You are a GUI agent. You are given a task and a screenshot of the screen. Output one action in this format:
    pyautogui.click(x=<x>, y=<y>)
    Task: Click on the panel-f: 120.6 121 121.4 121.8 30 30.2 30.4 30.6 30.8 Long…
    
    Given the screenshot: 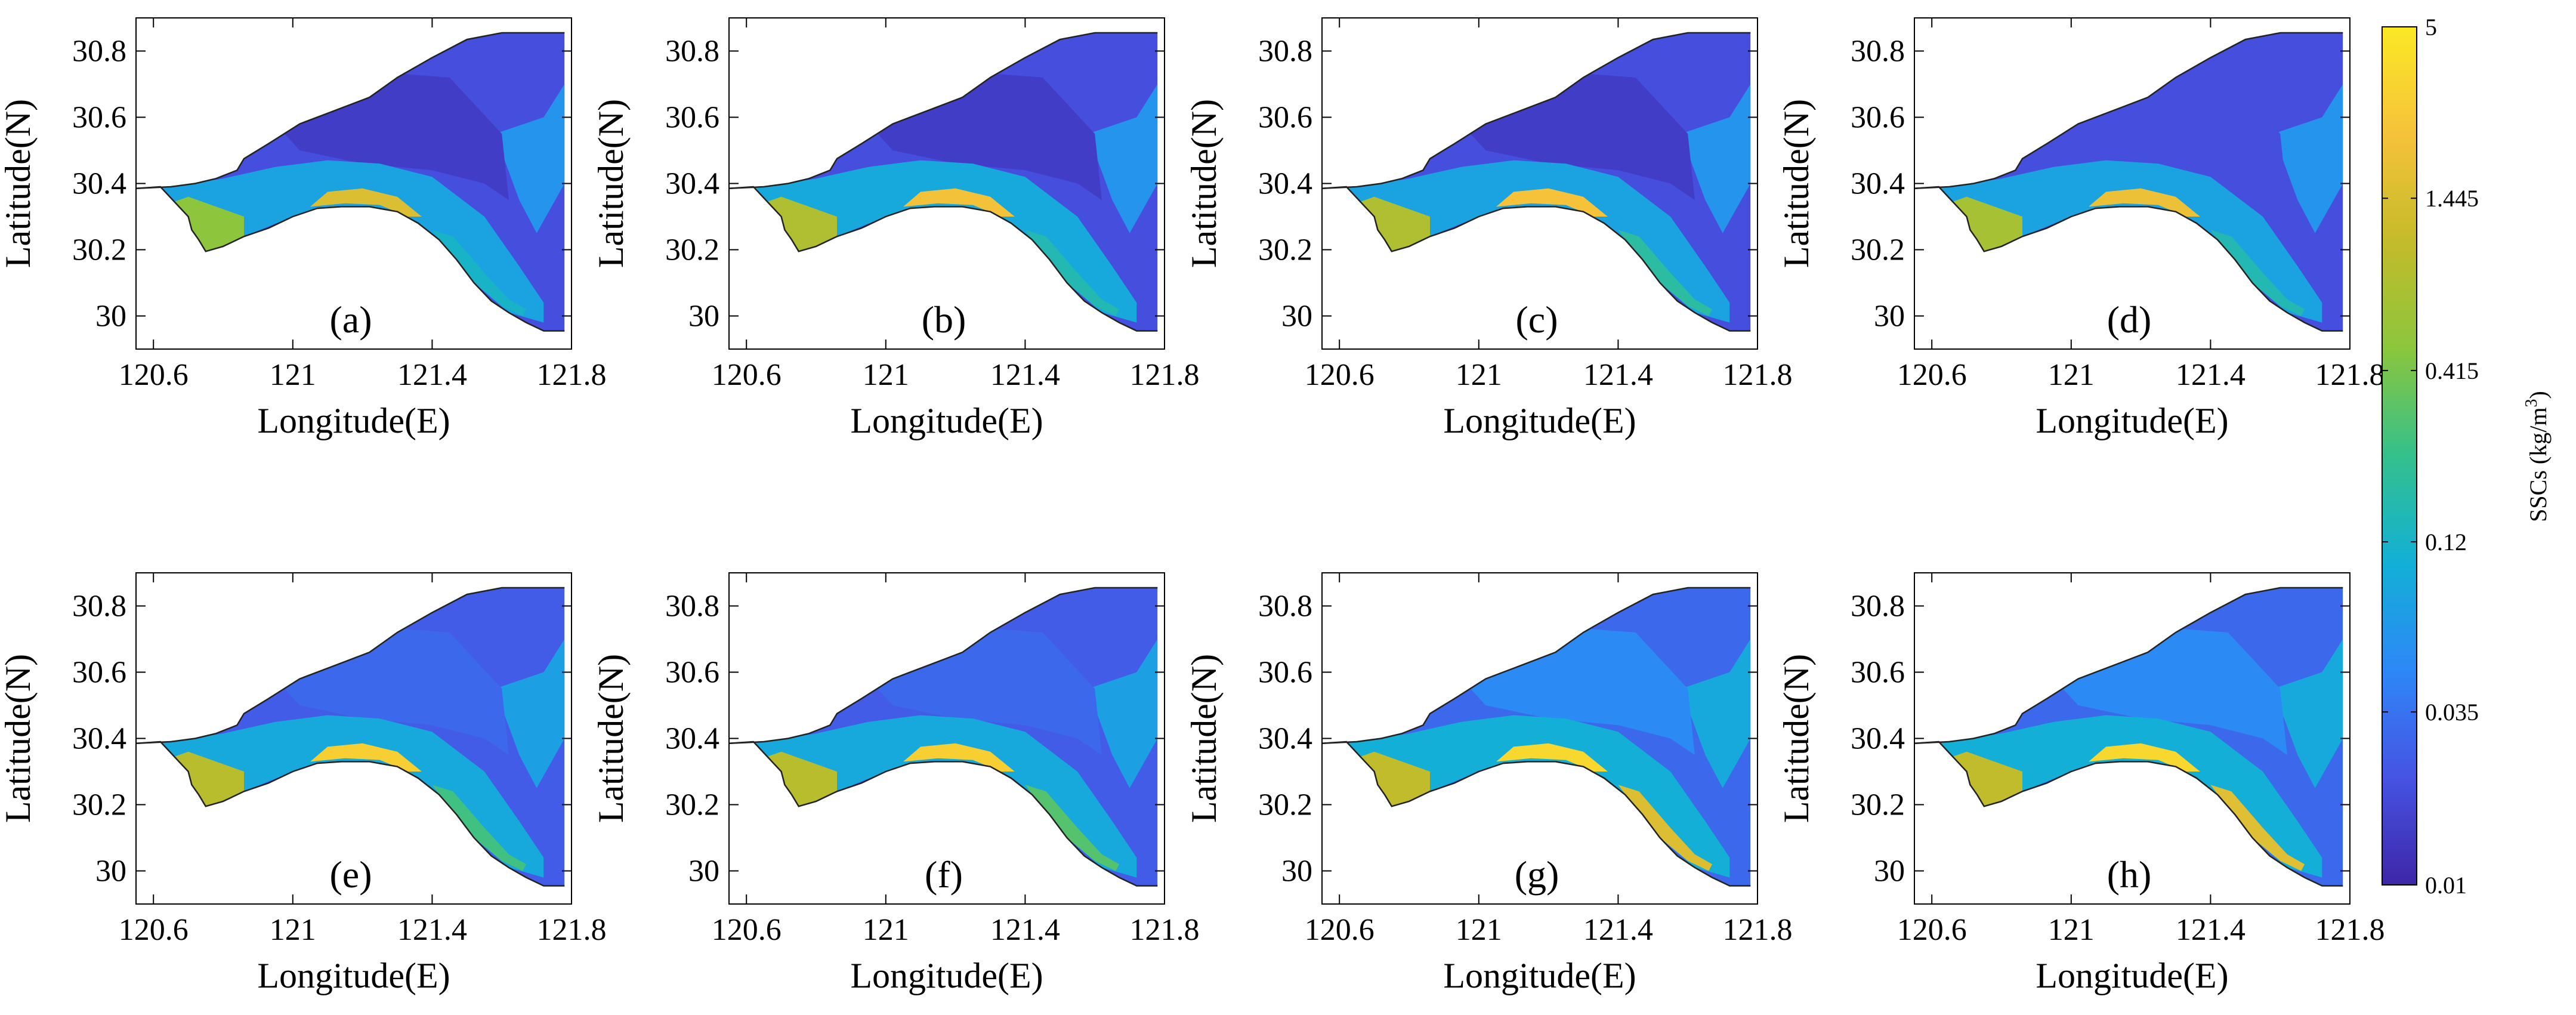 What is the action you would take?
    pyautogui.click(x=896, y=783)
    